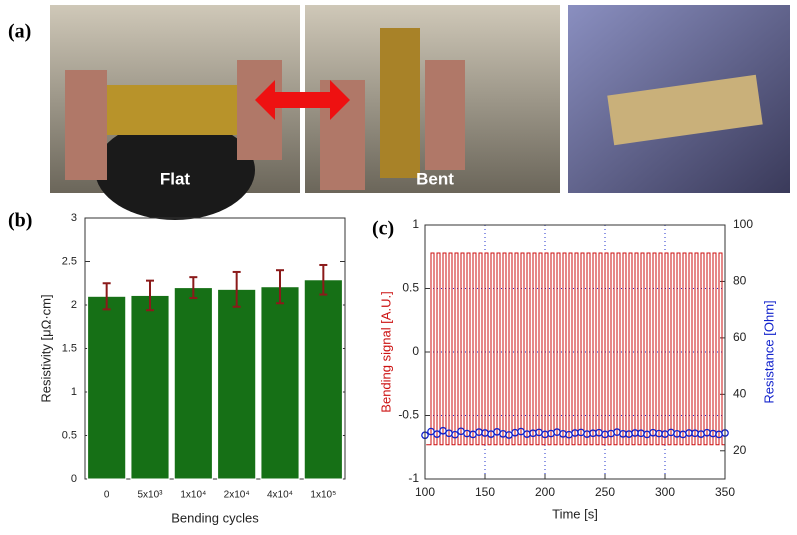 The width and height of the screenshot is (797, 535). What do you see at coordinates (383, 229) in the screenshot?
I see `panel-label: (c)` at bounding box center [383, 229].